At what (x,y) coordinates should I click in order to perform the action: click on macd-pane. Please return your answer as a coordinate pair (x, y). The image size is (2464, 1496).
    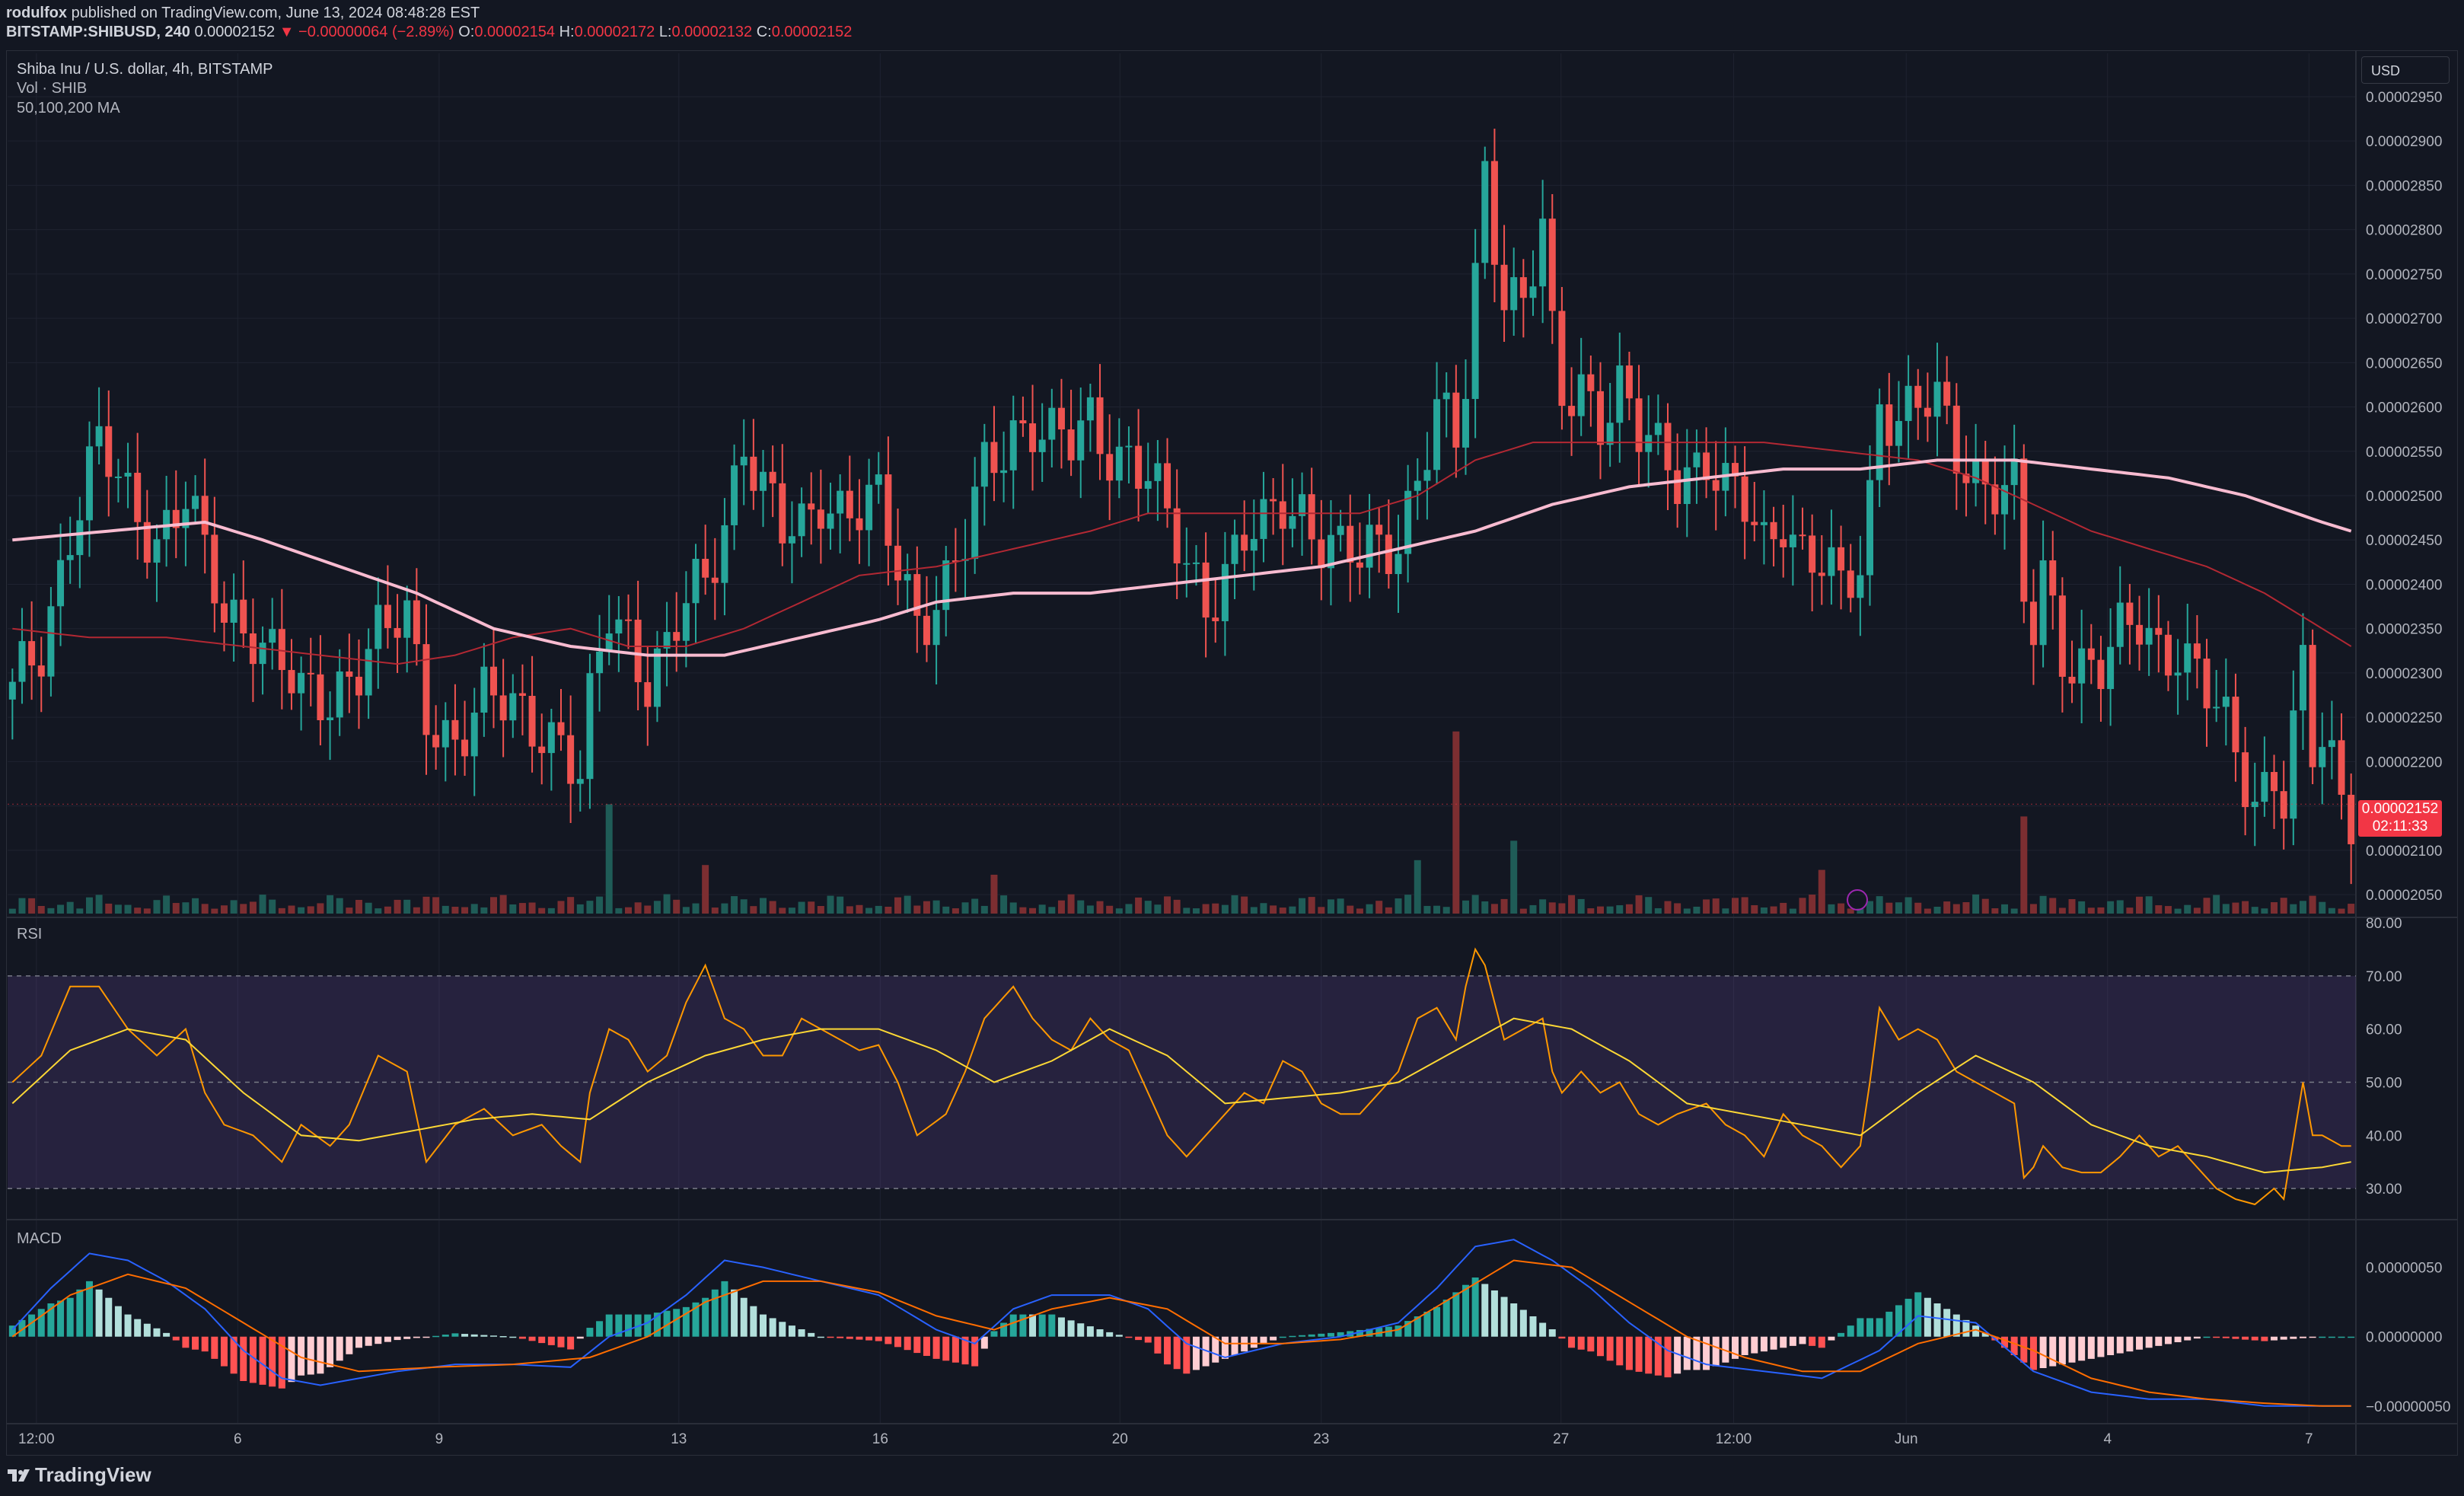
    Looking at the image, I should click on (1182, 1323).